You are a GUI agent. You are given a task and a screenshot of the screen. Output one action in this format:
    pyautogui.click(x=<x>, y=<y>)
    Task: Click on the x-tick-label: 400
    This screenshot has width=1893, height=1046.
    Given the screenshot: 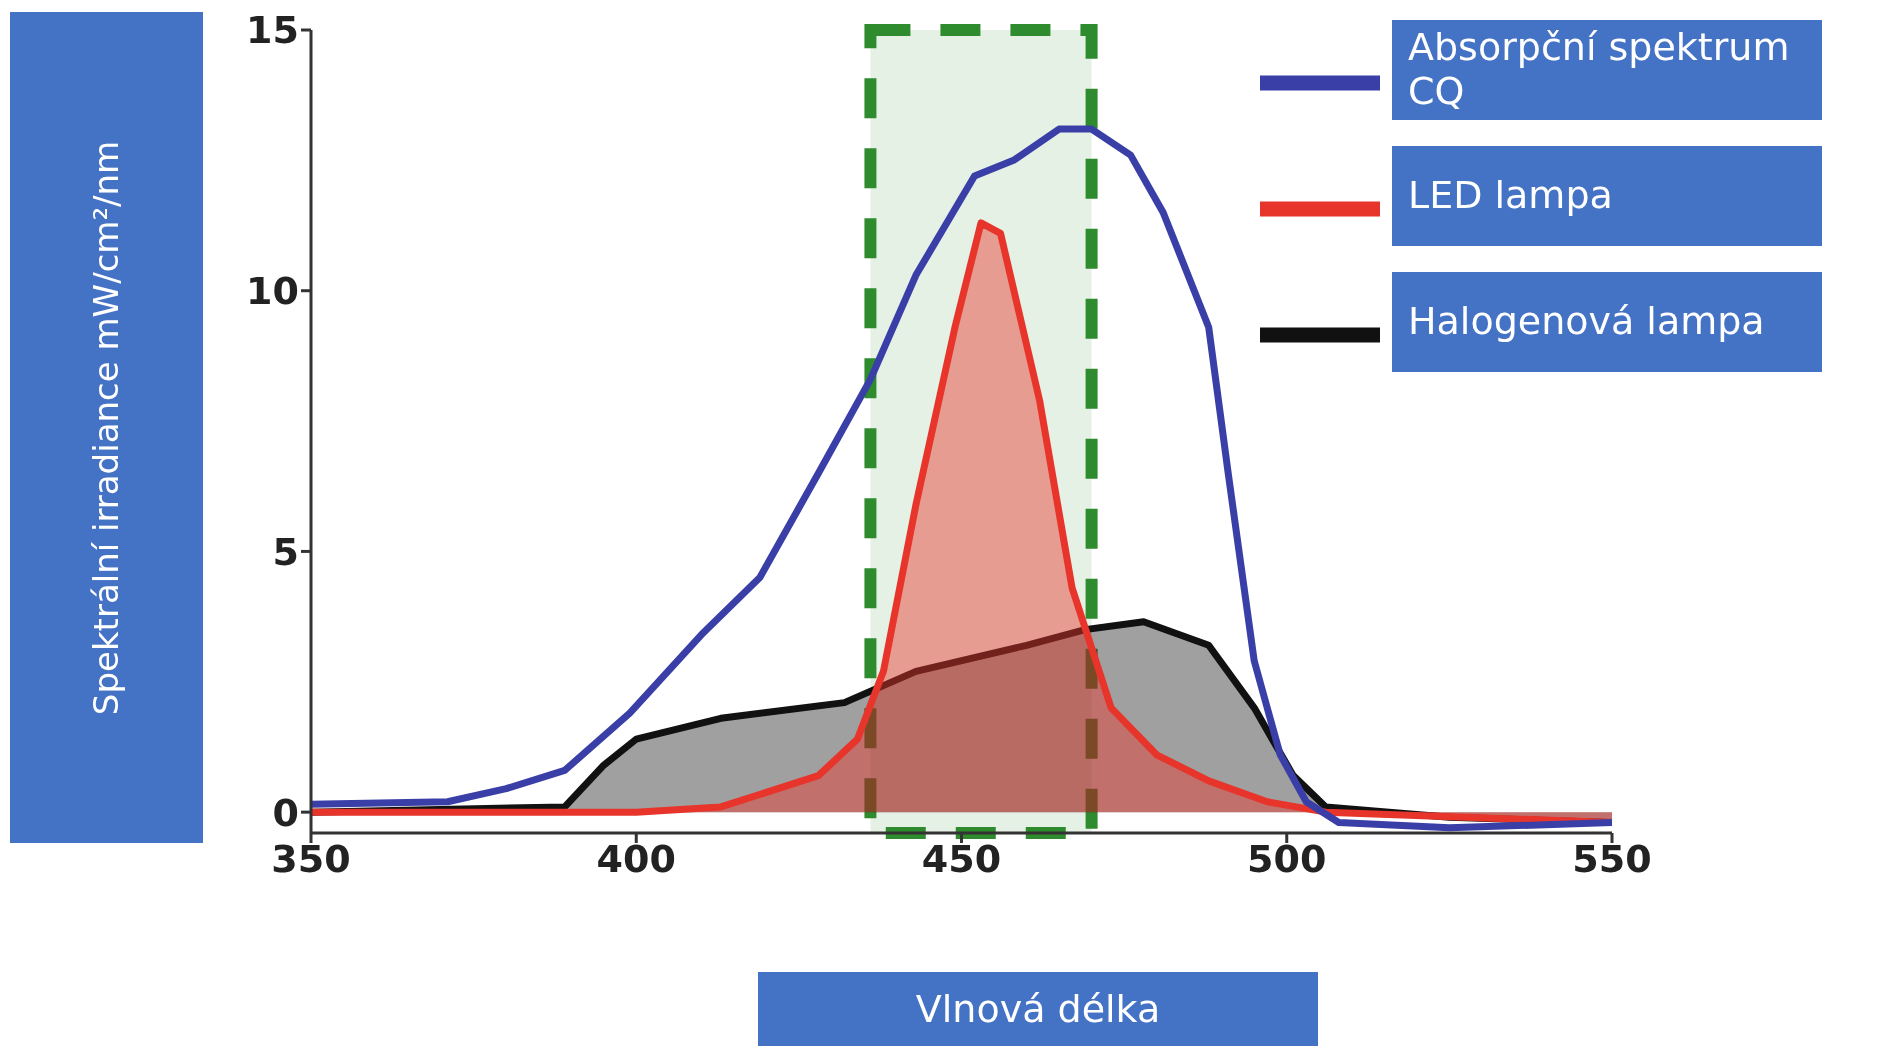 What is the action you would take?
    pyautogui.click(x=636, y=858)
    